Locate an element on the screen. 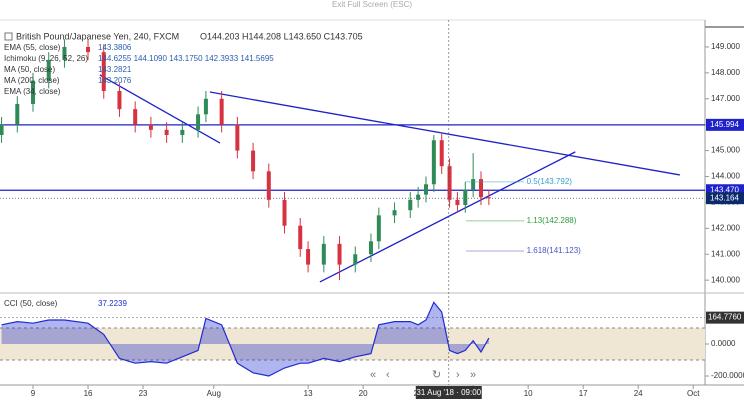 The width and height of the screenshot is (744, 408). x-tick-label: 20 is located at coordinates (363, 393).